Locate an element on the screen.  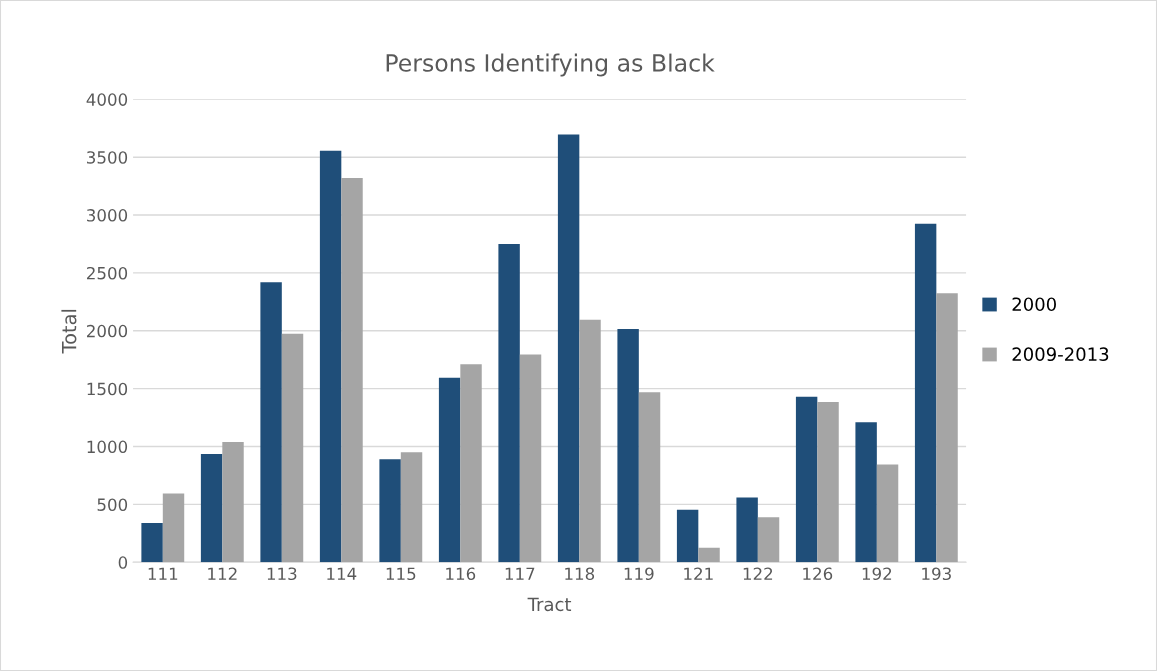
x-tick-label: 119 is located at coordinates (639, 574).